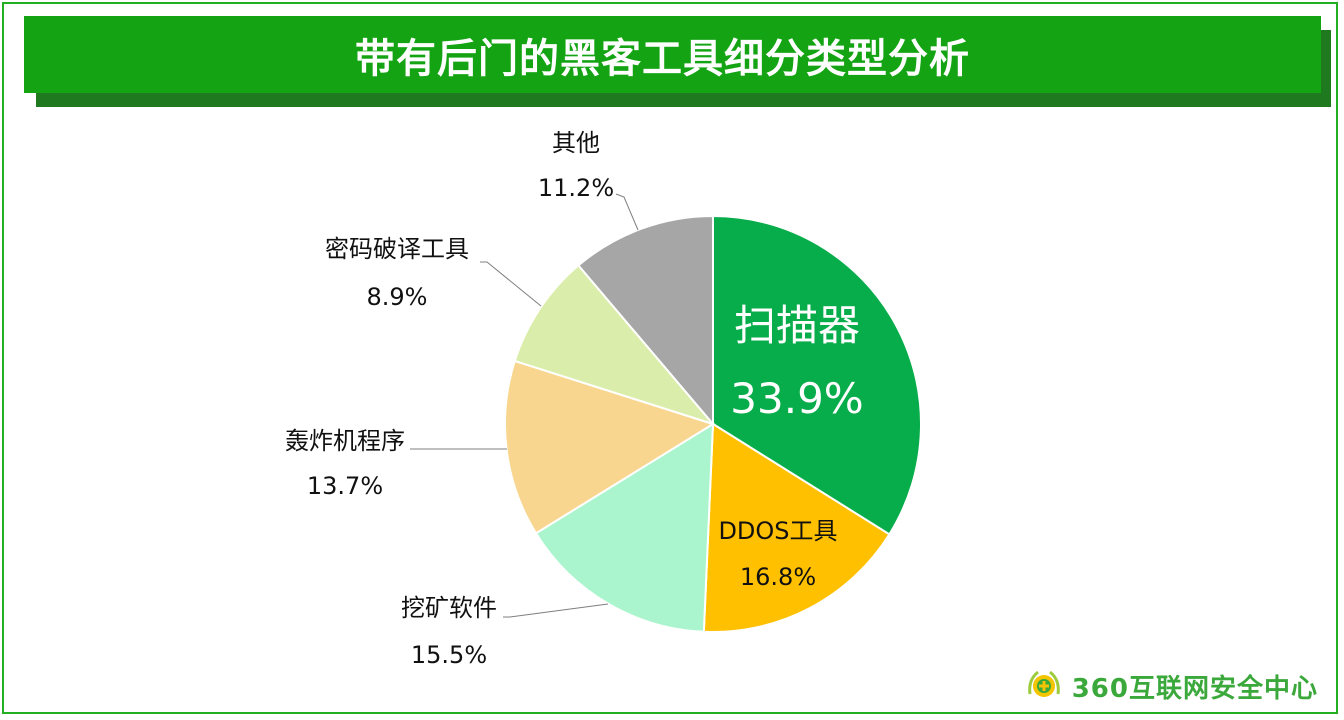 The height and width of the screenshot is (720, 1344). I want to click on title-bar: 带有后门的黑客工具细分类型分析, so click(672, 54).